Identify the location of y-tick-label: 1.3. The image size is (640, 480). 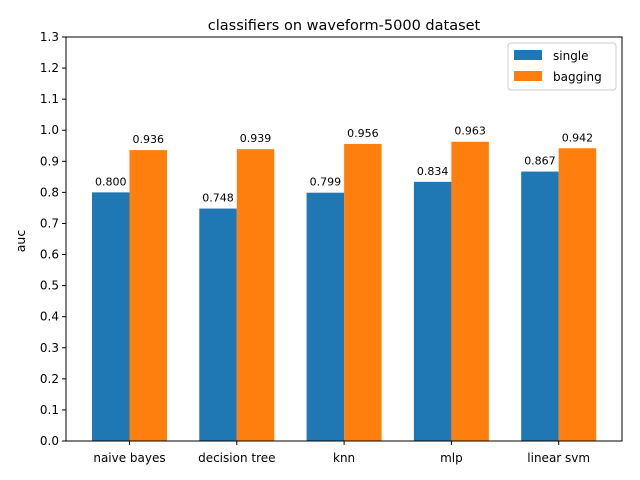
(49, 37).